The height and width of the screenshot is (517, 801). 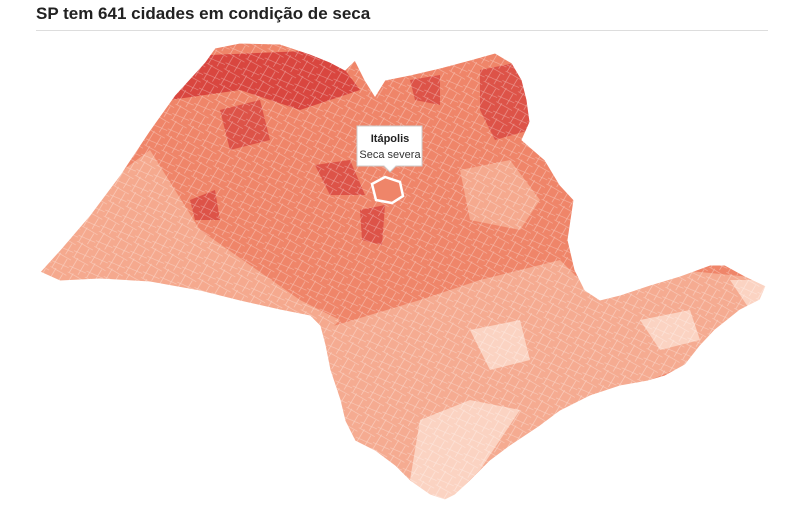 I want to click on highlighted-city, so click(x=387, y=190).